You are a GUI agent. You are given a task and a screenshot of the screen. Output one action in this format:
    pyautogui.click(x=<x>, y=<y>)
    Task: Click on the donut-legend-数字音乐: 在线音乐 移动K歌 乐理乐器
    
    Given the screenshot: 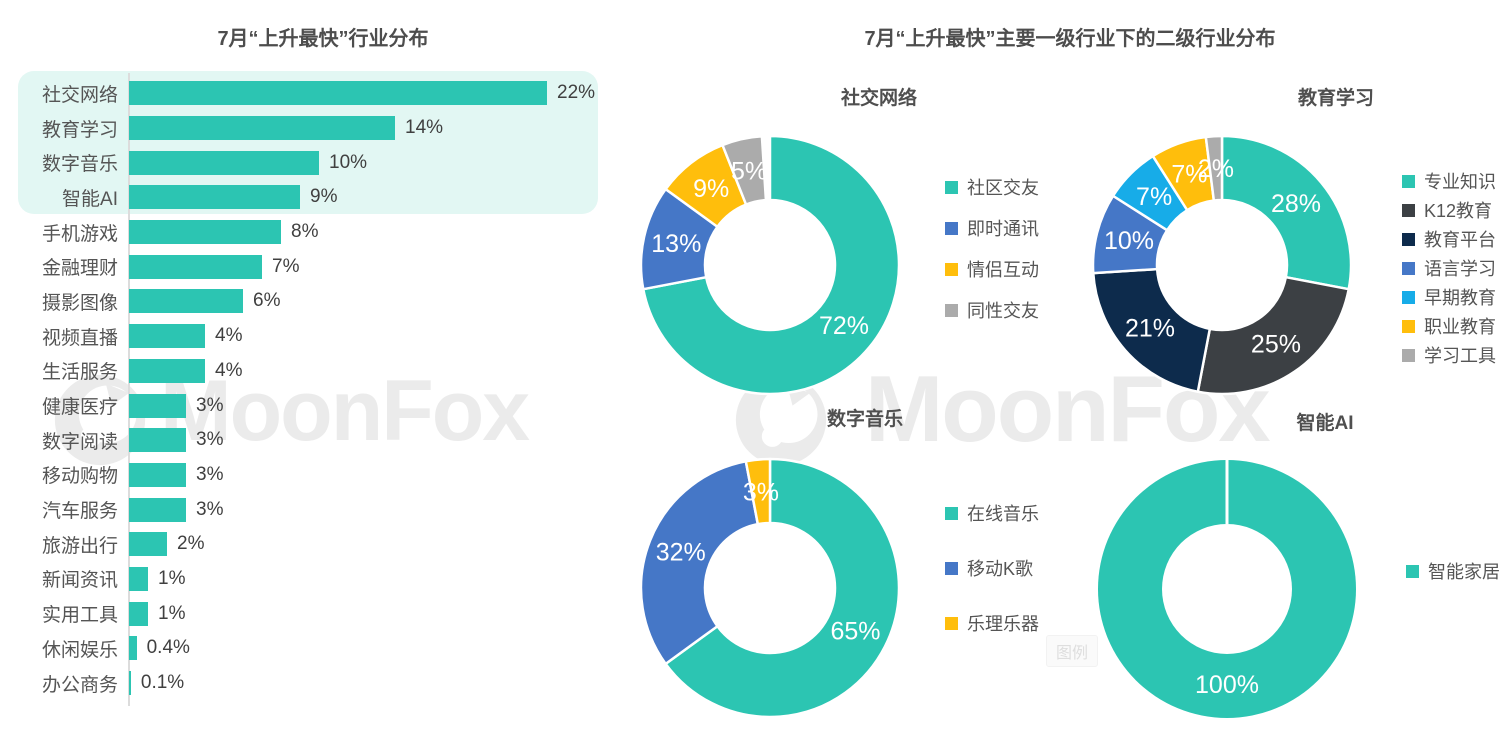 What is the action you would take?
    pyautogui.click(x=992, y=568)
    